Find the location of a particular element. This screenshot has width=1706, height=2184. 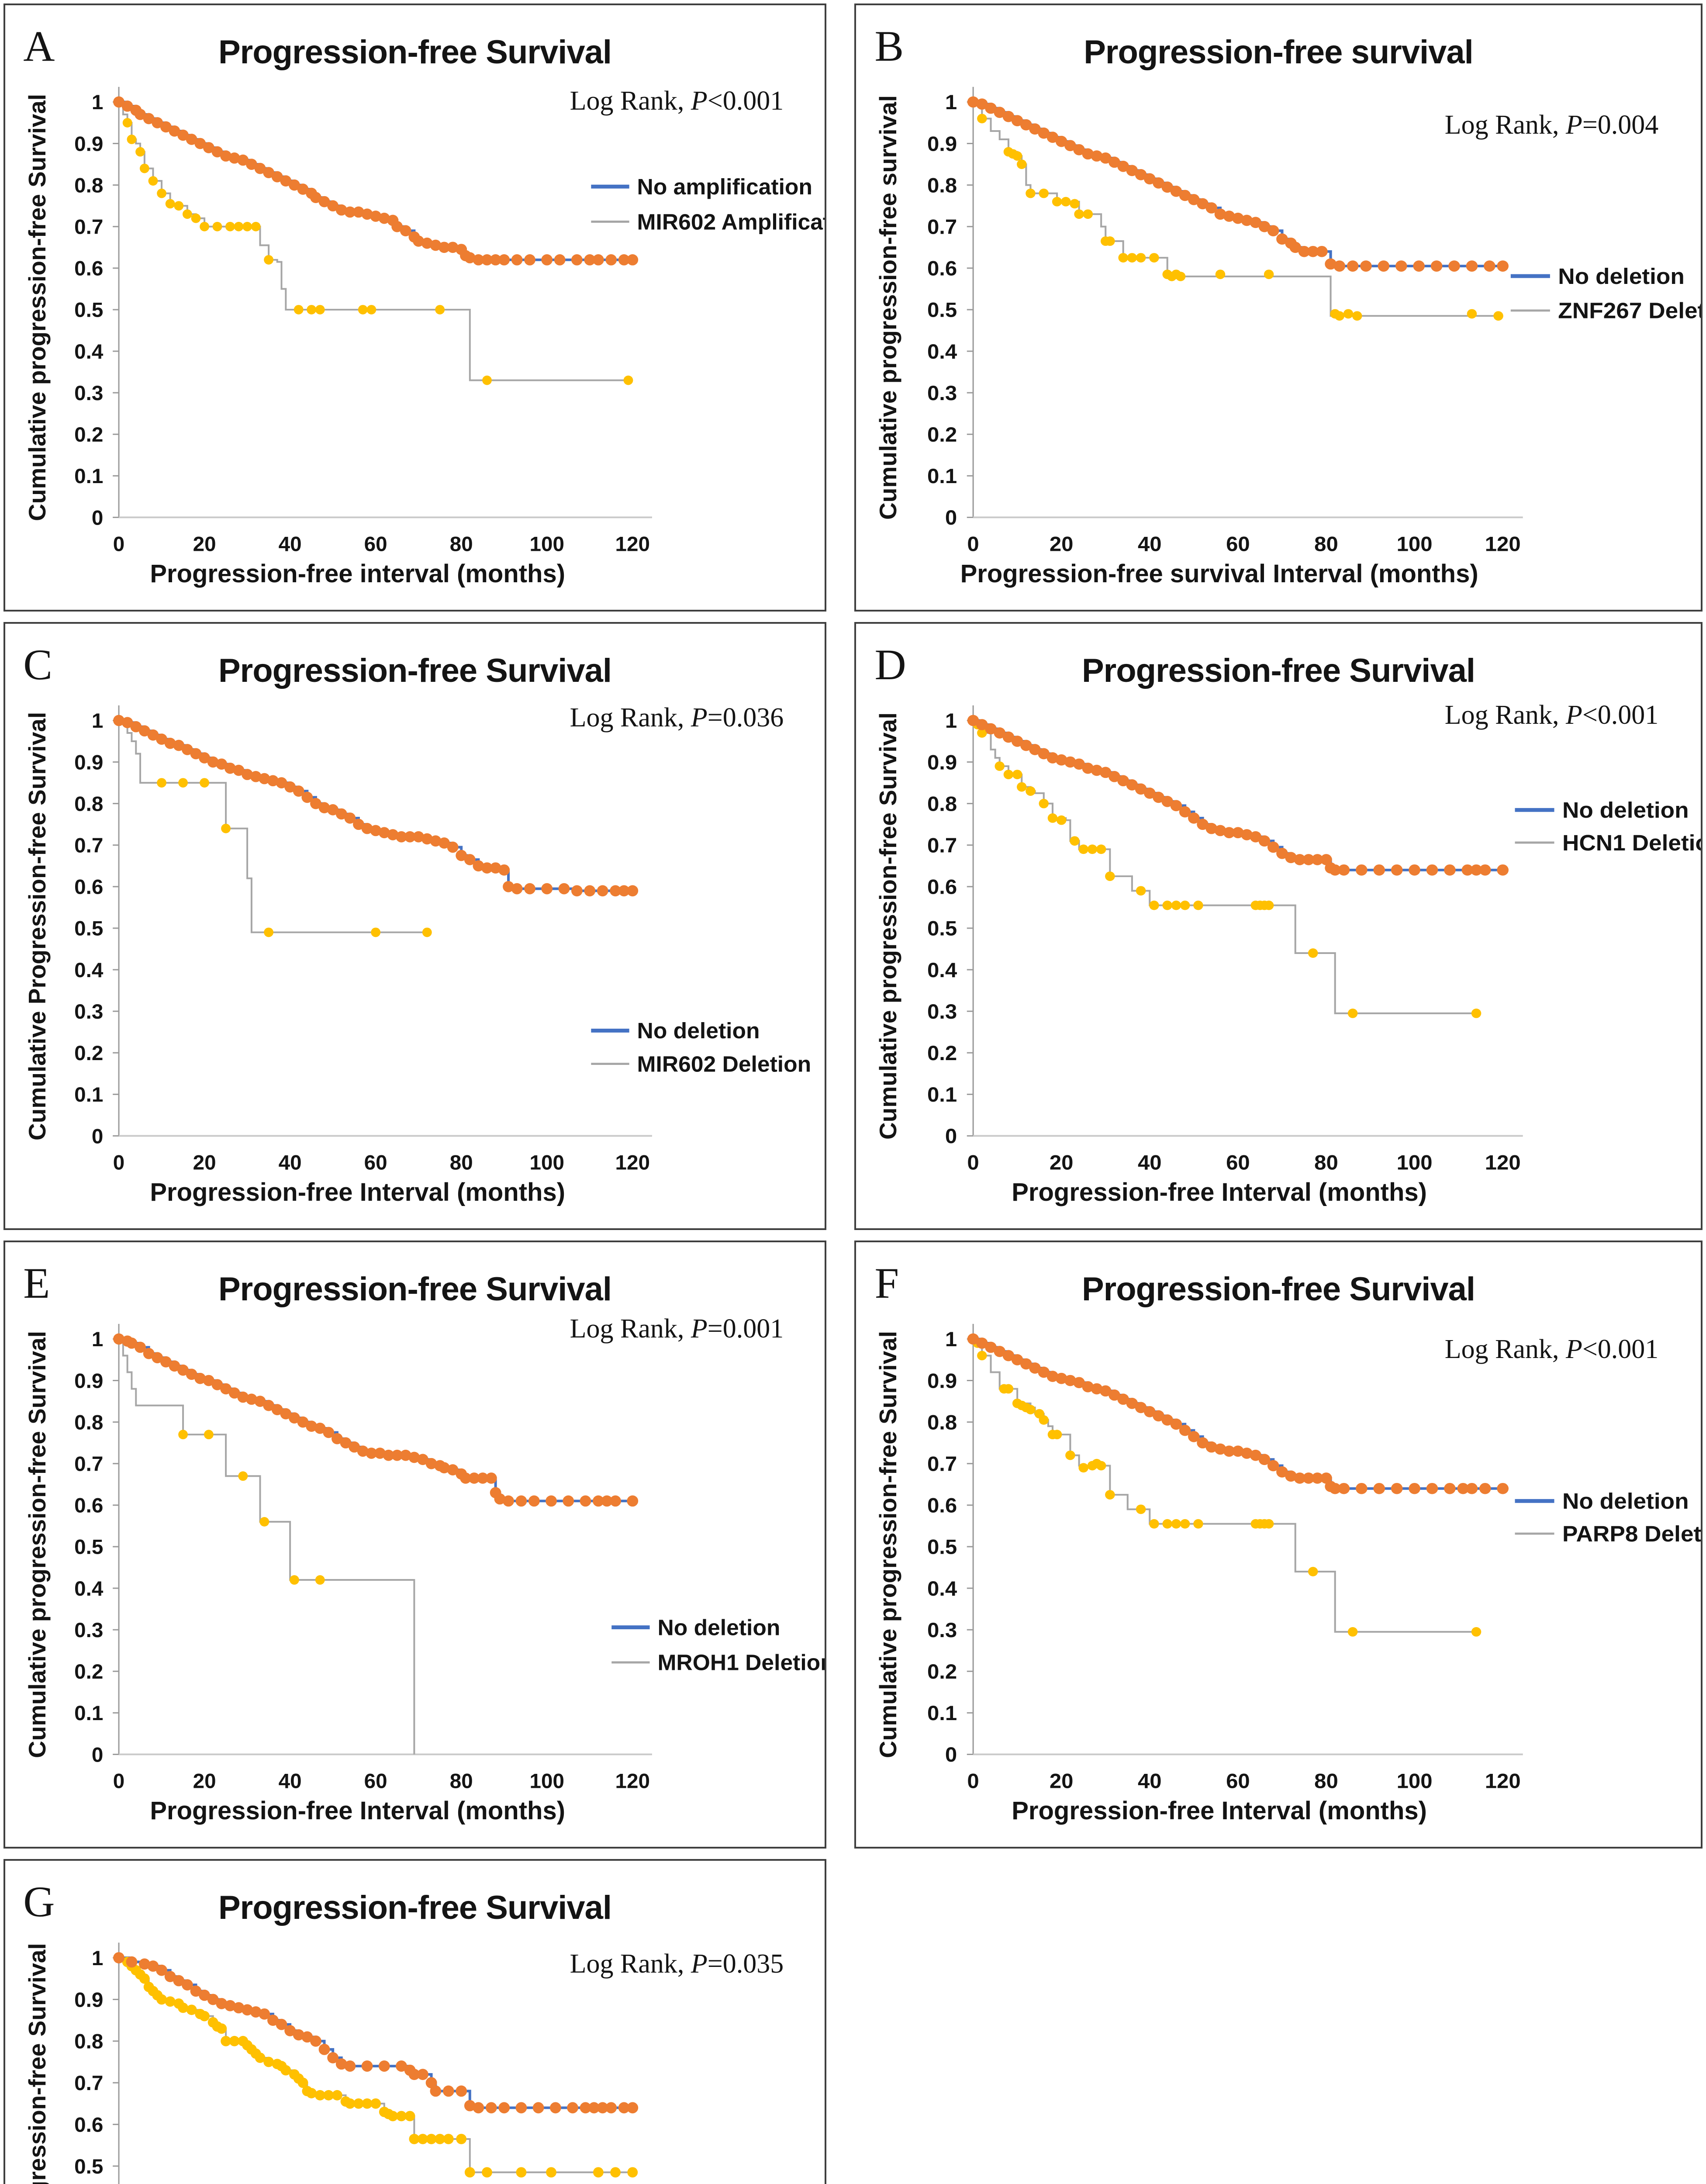

log-rank-annotation: Log Rank, P=0.001 is located at coordinates (677, 1328).